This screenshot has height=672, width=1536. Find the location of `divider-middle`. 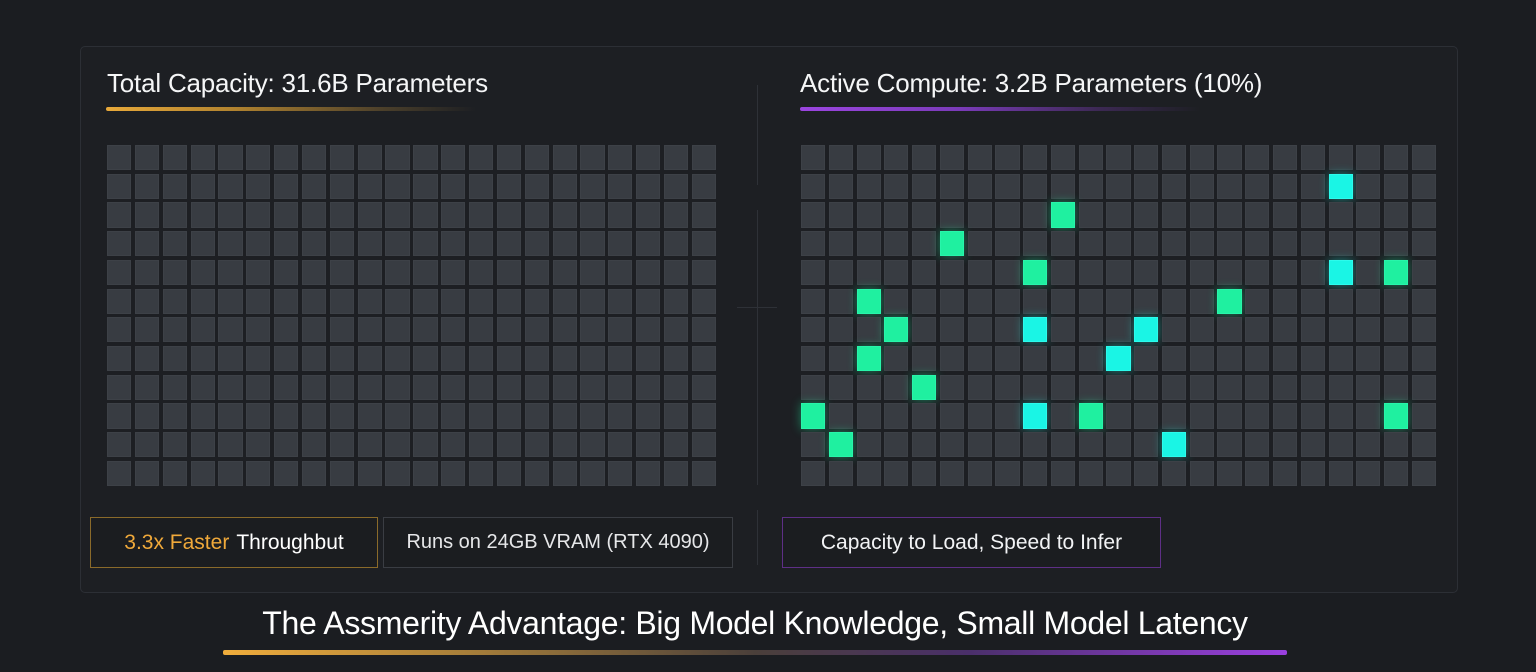

divider-middle is located at coordinates (757, 347).